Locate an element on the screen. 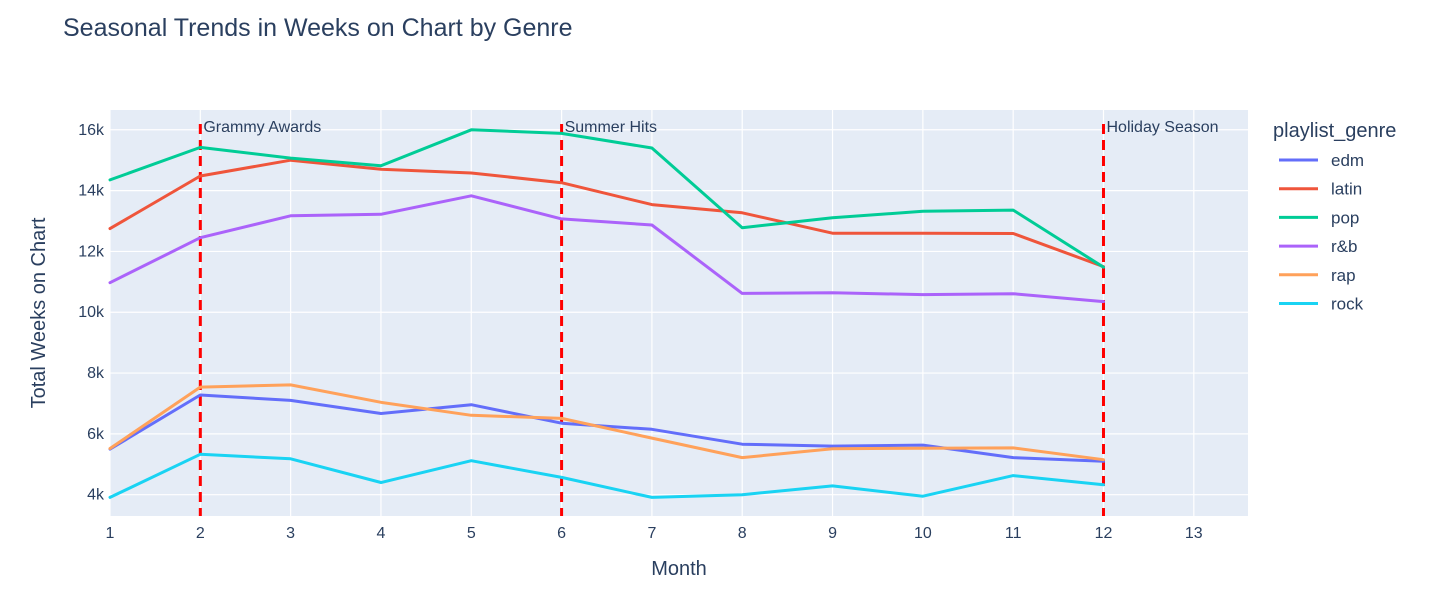 The height and width of the screenshot is (595, 1430). y-tick-label: 6k is located at coordinates (96, 434).